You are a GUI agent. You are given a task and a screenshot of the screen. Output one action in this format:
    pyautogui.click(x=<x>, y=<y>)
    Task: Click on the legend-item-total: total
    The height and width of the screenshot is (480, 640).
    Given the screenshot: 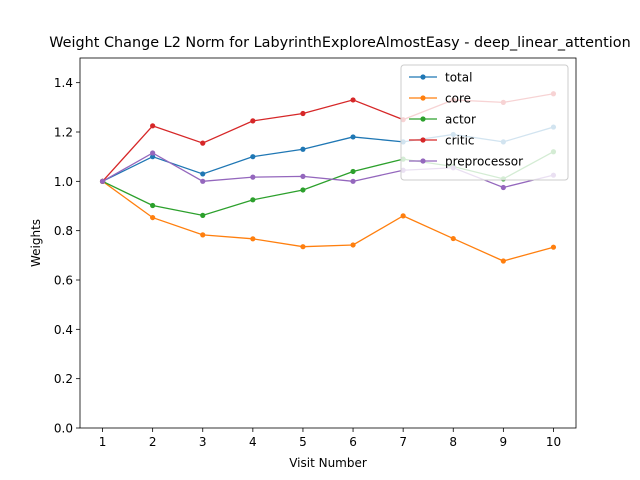 What is the action you would take?
    pyautogui.click(x=440, y=78)
    